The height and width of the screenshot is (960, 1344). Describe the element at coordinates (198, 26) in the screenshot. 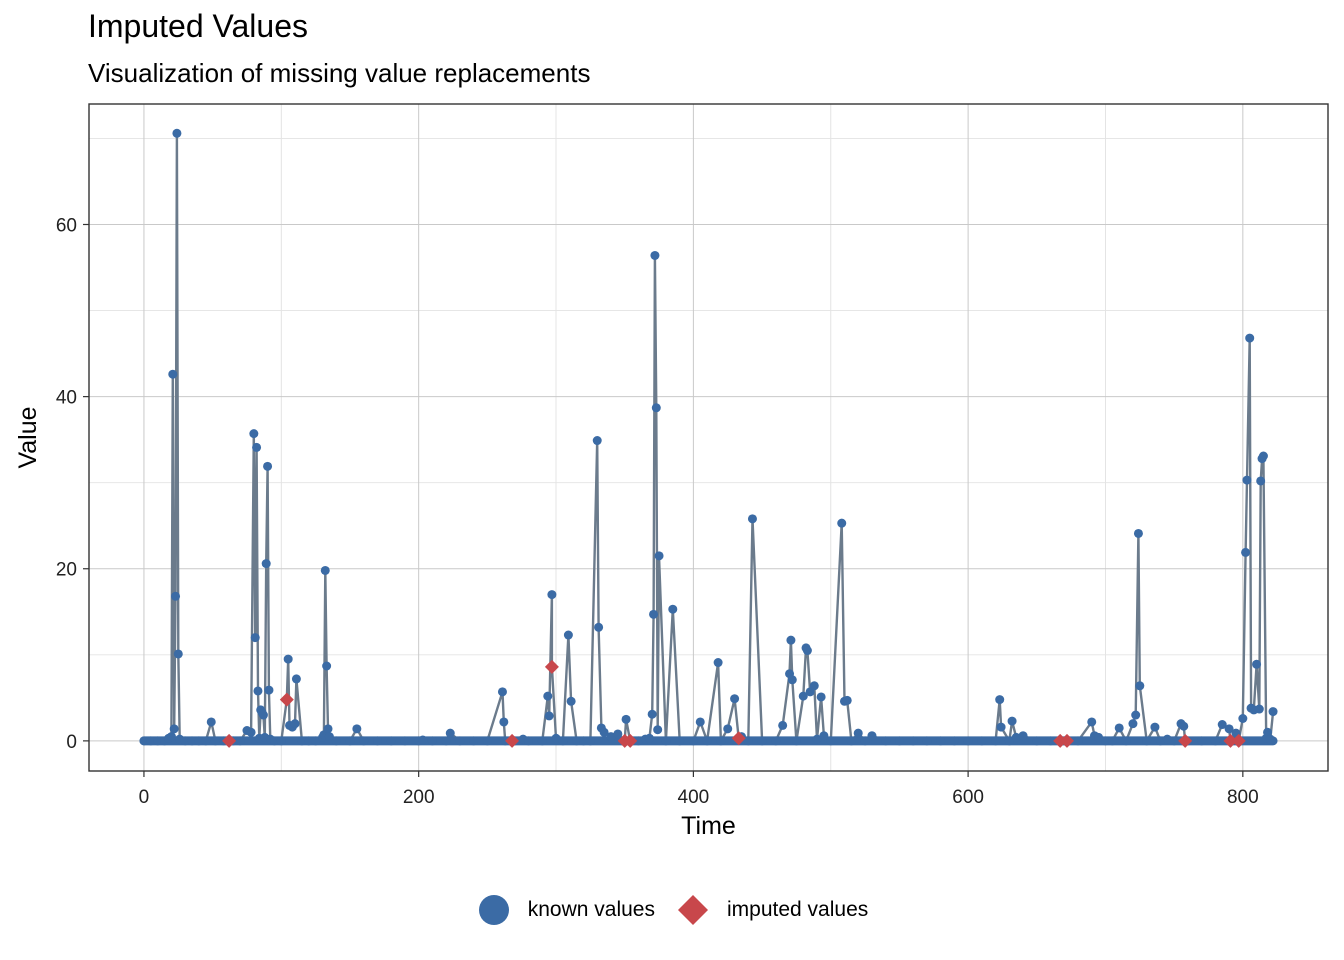

I see `chart-title: Imputed Values` at that location.